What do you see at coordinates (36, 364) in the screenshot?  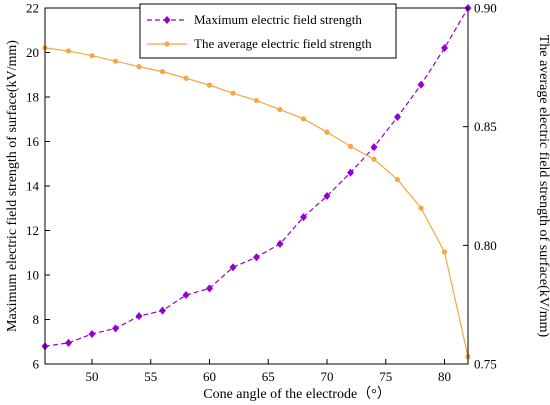 I see `left-y-tick-label: 6` at bounding box center [36, 364].